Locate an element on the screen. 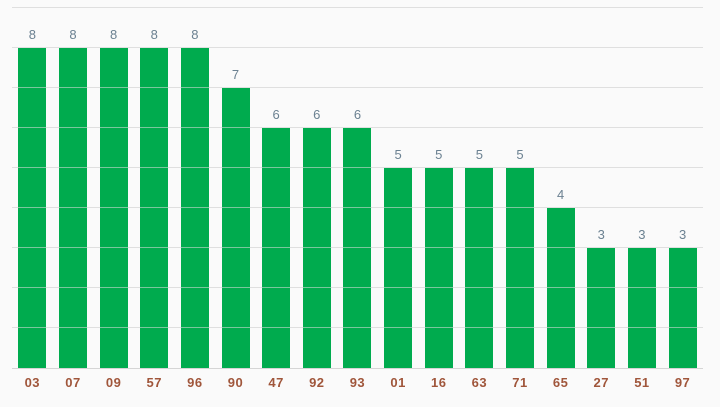 The image size is (720, 407). bar-value-label: 7 is located at coordinates (235, 74).